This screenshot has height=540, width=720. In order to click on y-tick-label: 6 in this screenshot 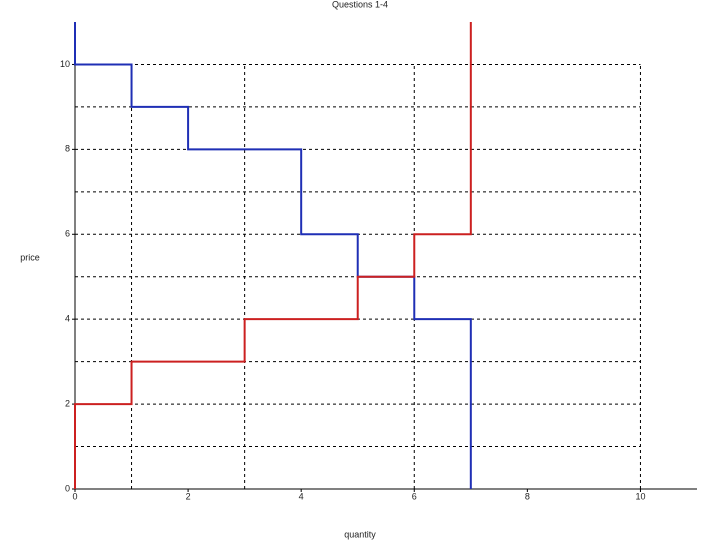, I will do `click(67, 234)`.